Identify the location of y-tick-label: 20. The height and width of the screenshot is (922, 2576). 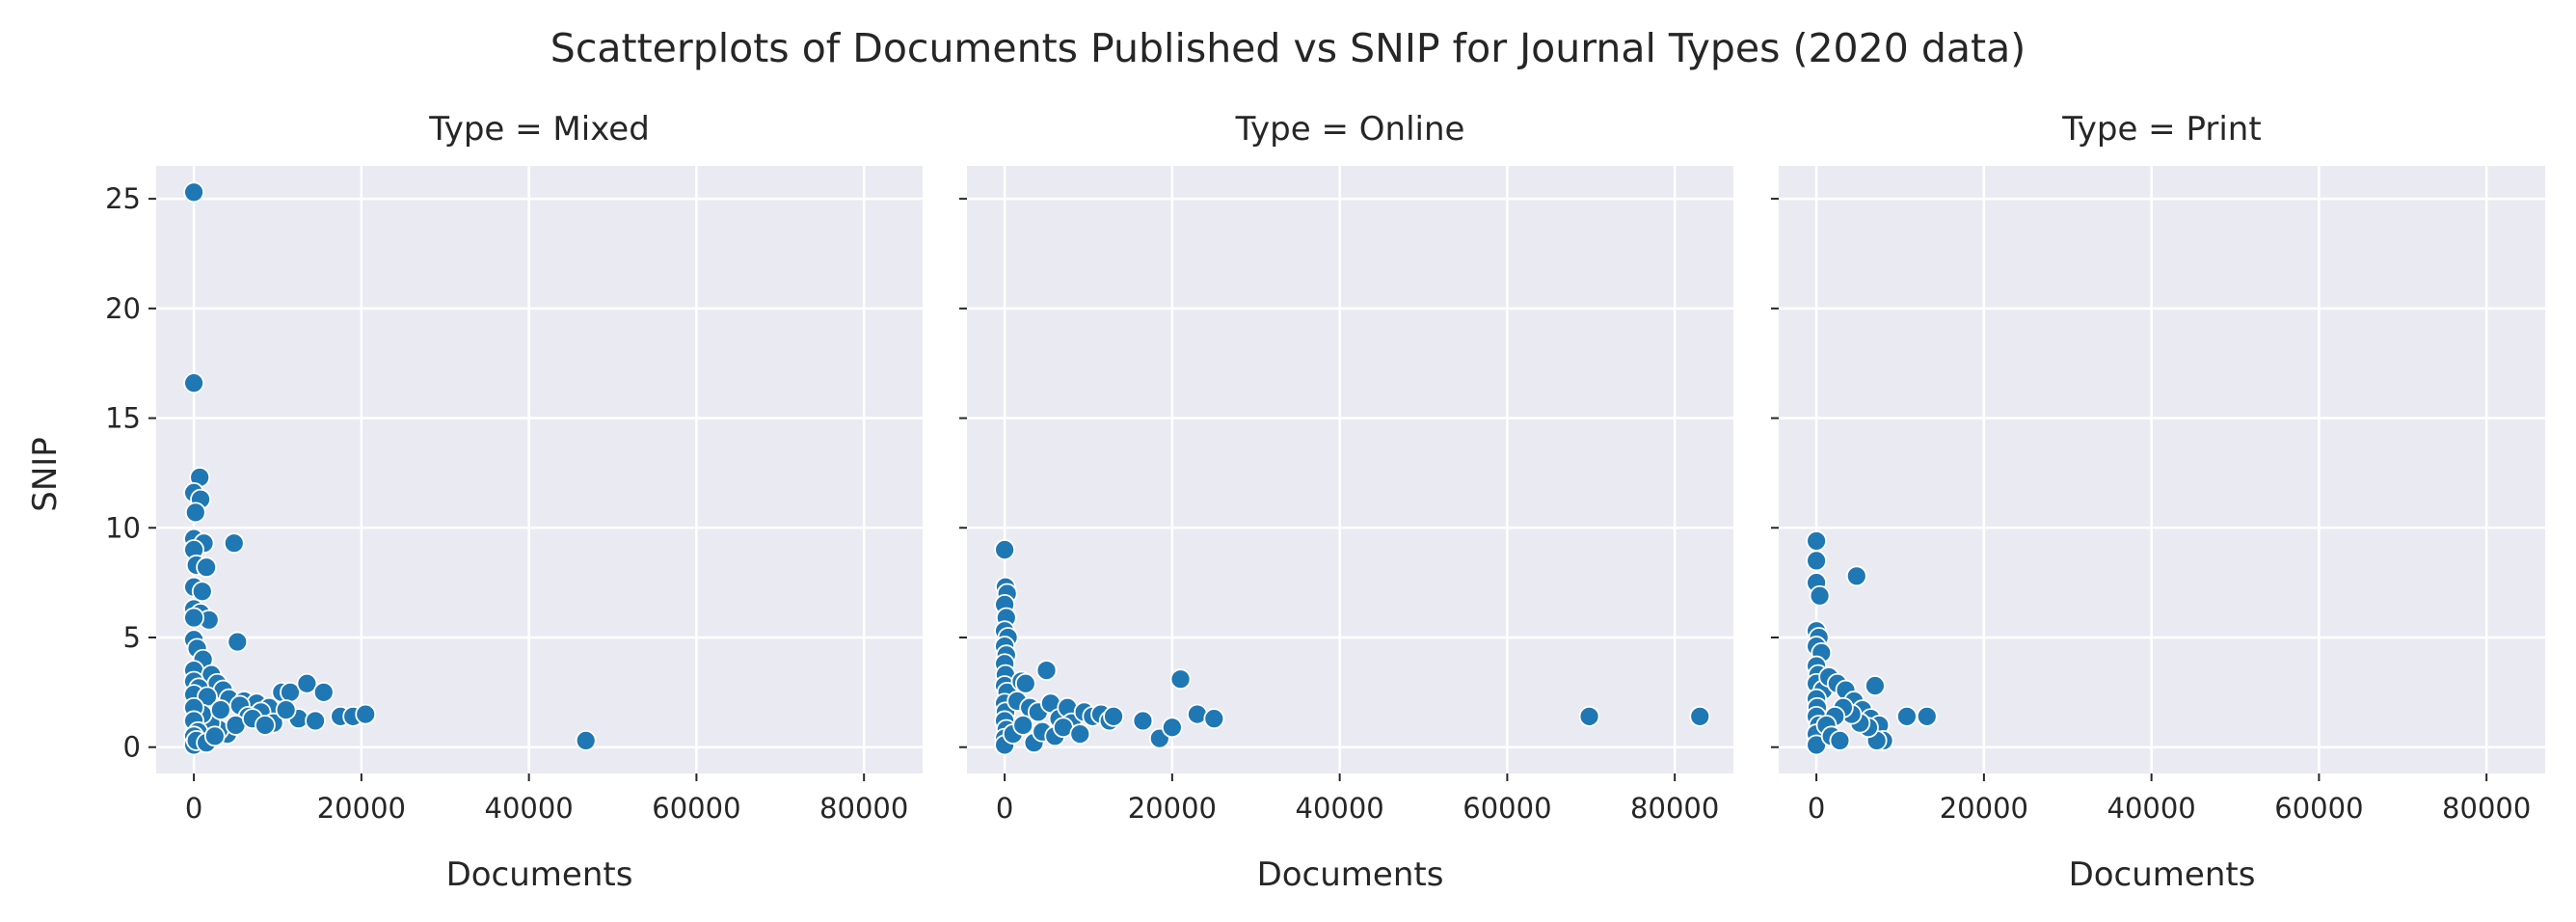
(123, 308).